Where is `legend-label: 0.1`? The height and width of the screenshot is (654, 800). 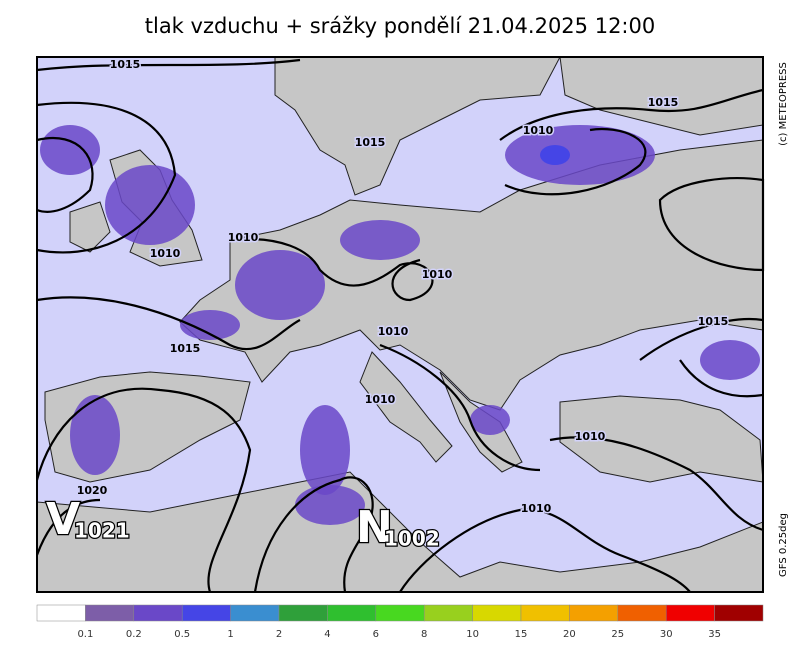 legend-label: 0.1 is located at coordinates (85, 634).